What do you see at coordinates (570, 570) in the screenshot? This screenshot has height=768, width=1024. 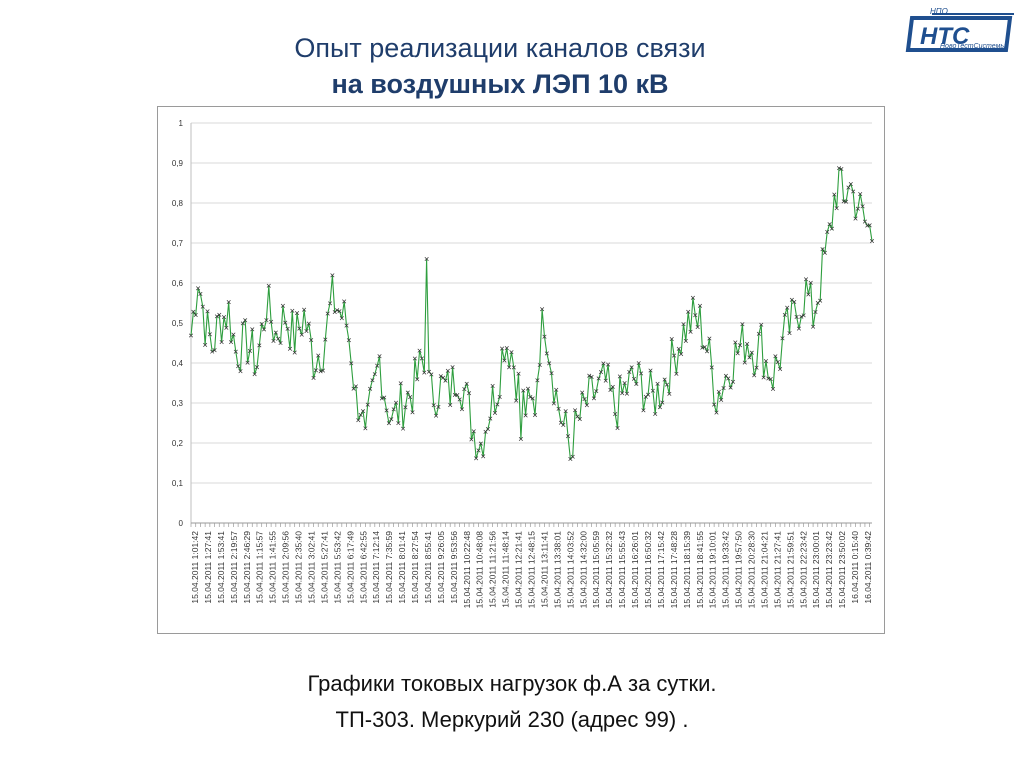 I see `x-tick-label: 15.04.2011 14:03:52` at bounding box center [570, 570].